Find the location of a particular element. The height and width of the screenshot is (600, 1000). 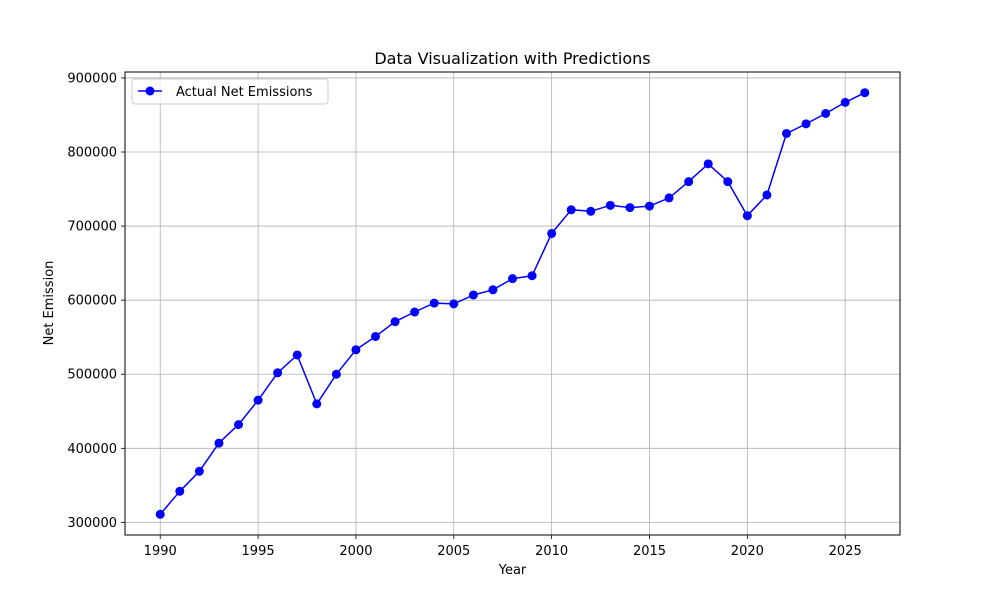

y-tick-label: 600000 is located at coordinates (92, 301).